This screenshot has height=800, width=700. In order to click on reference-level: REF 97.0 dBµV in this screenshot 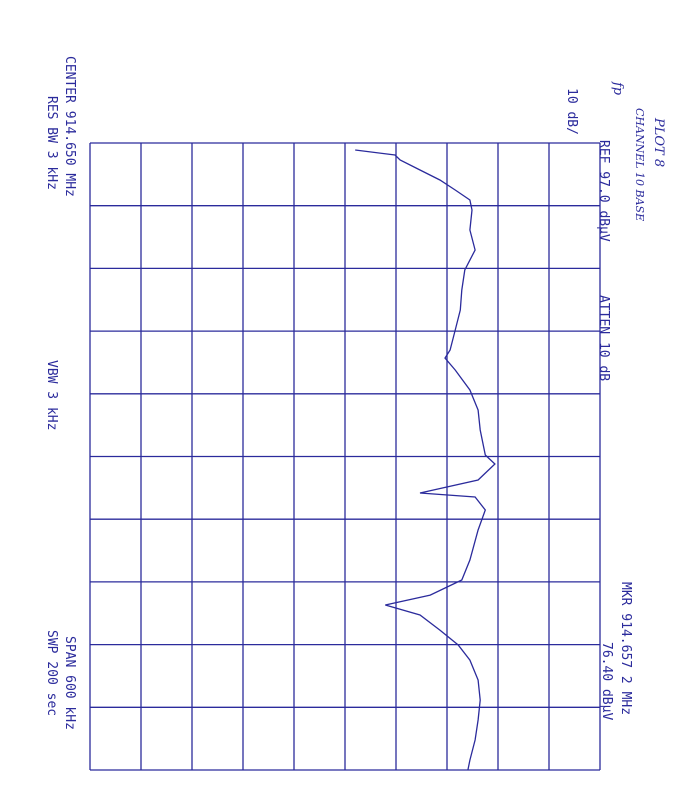, I will do `click(603, 191)`.